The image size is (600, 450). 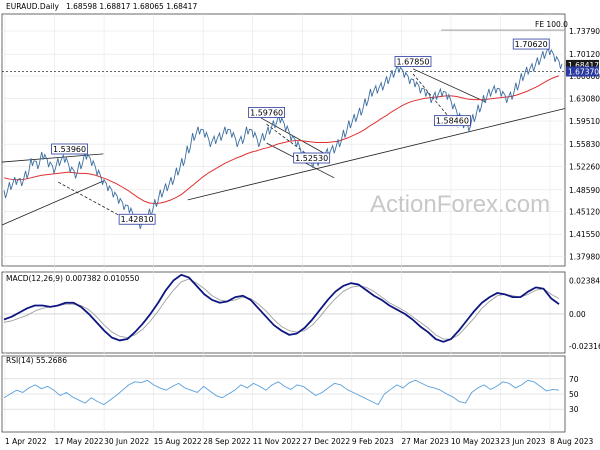 I want to click on fe-label: FE 100.0, so click(x=551, y=24).